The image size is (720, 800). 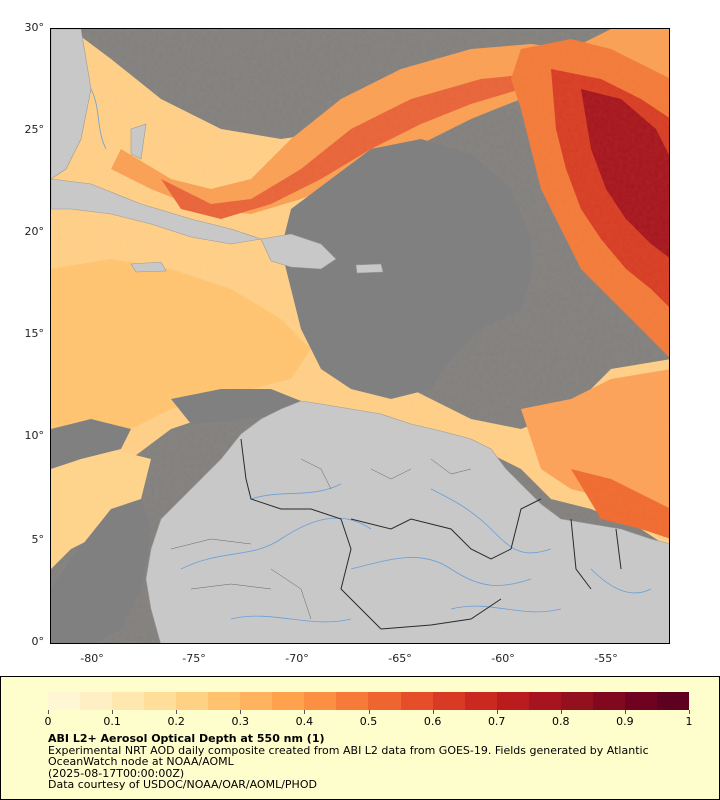 I want to click on caption-line-3: (2025-08-17T00:00:00Z), so click(x=116, y=773).